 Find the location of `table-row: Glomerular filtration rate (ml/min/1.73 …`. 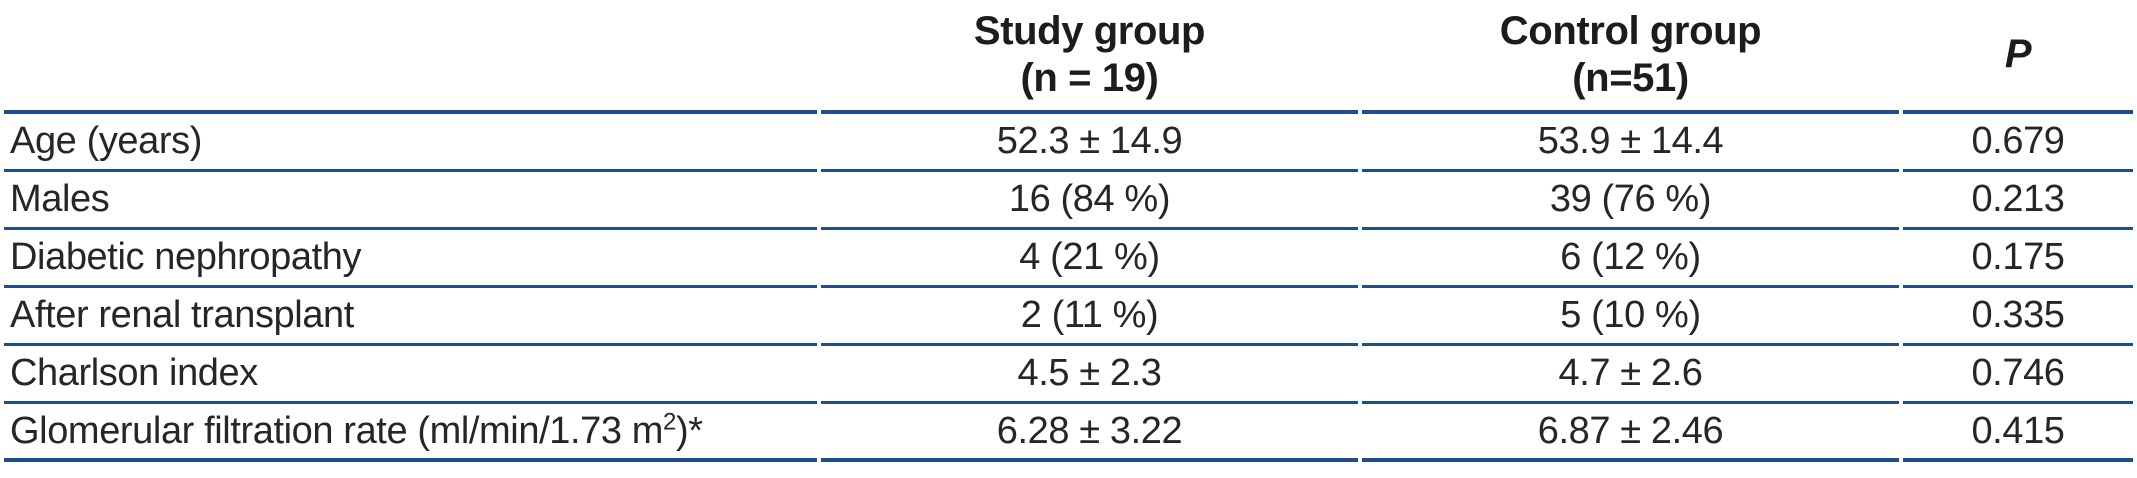

table-row: Glomerular filtration rate (ml/min/1.73 … is located at coordinates (1068, 433).